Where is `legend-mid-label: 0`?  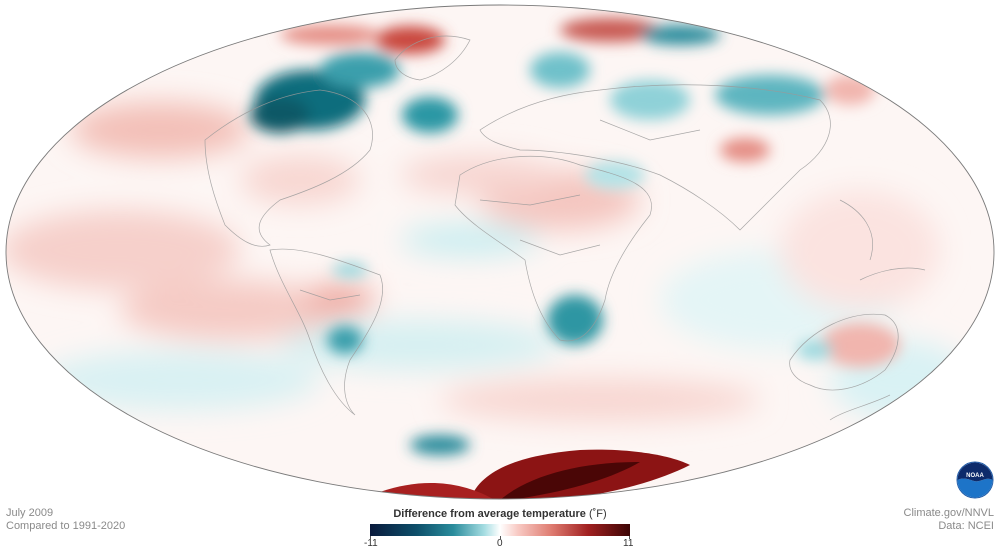
legend-mid-label: 0 is located at coordinates (500, 543).